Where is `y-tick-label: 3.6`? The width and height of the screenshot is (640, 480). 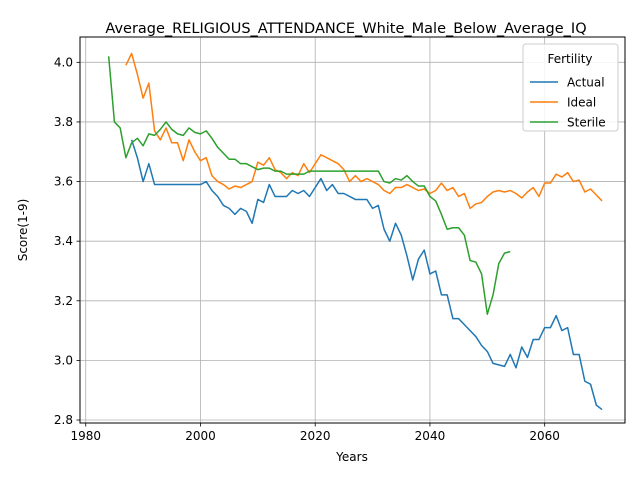 y-tick-label: 3.6 is located at coordinates (63, 182).